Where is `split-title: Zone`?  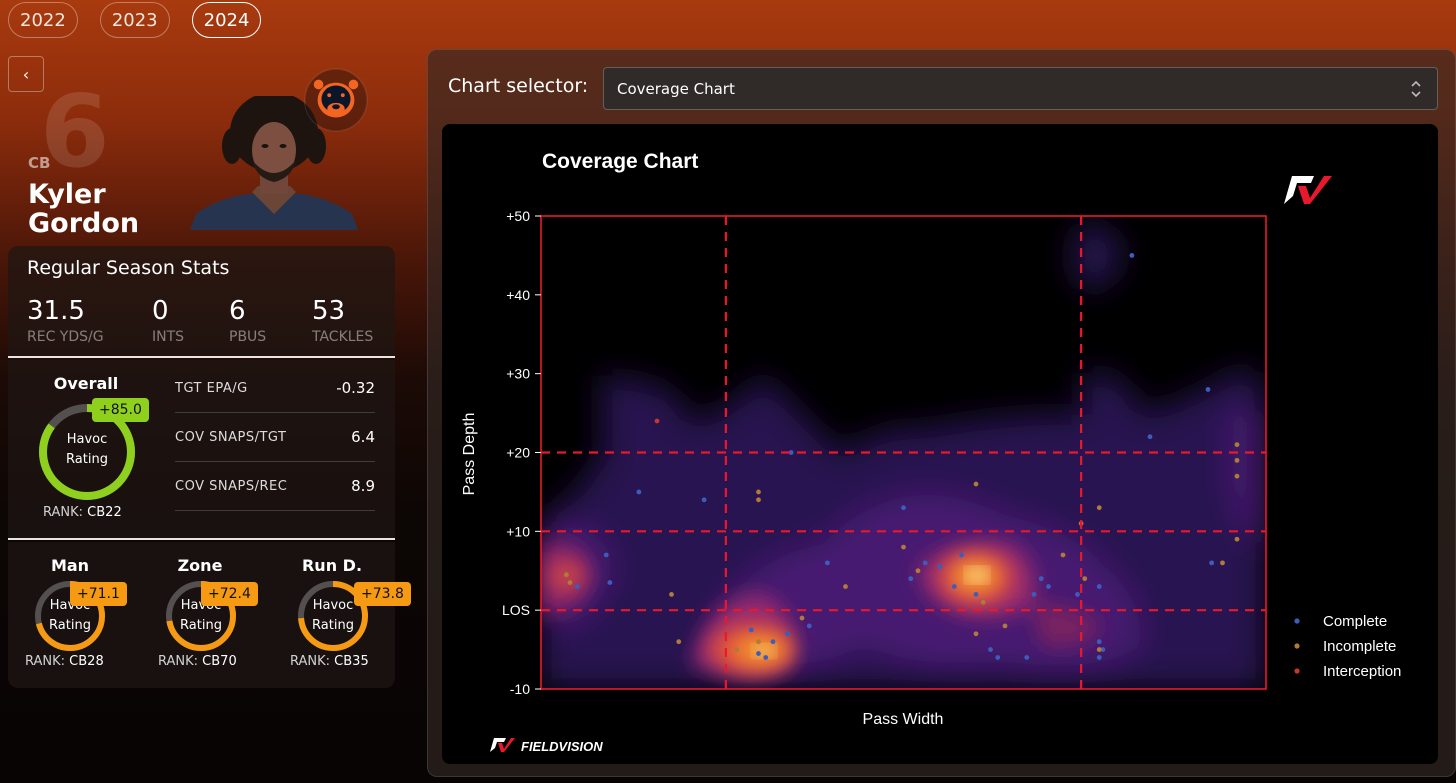
split-title: Zone is located at coordinates (200, 565).